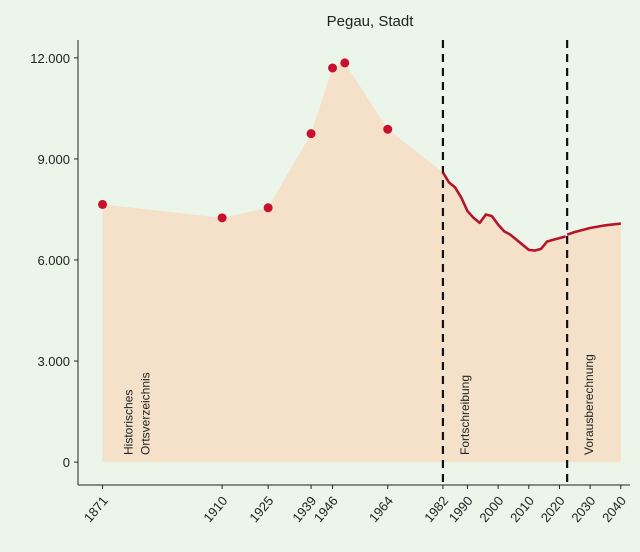 The width and height of the screenshot is (640, 552). I want to click on x-tick-label: 1946, so click(326, 509).